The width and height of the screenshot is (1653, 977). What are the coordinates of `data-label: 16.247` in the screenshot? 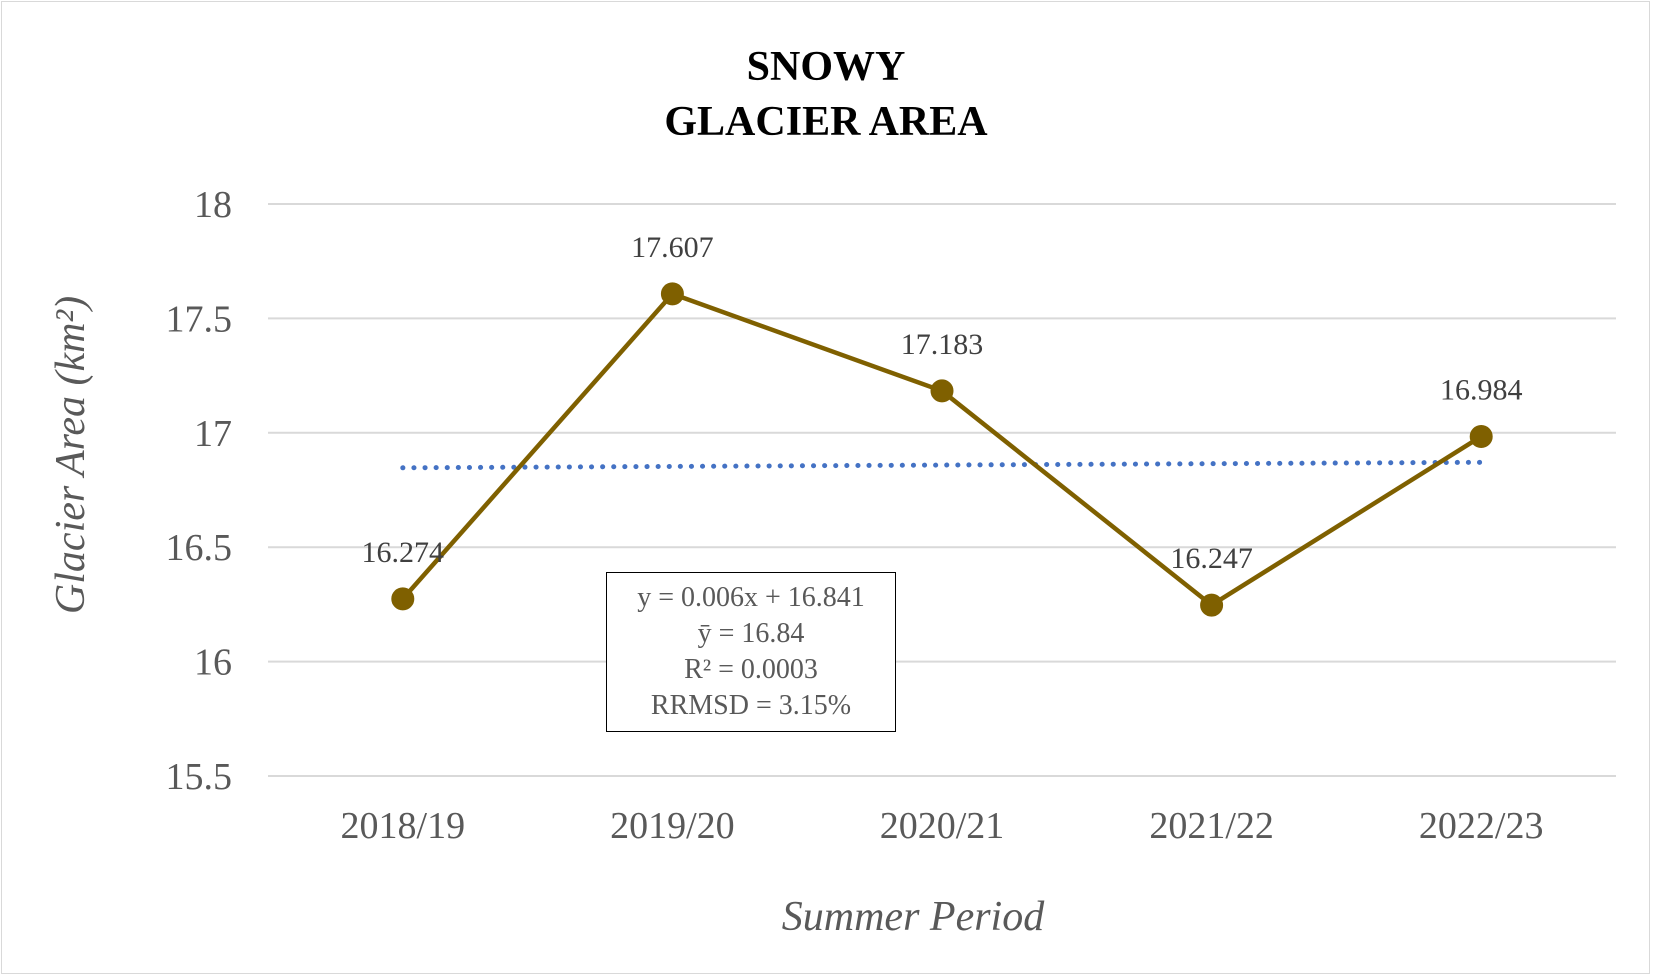 It's located at (1211, 558).